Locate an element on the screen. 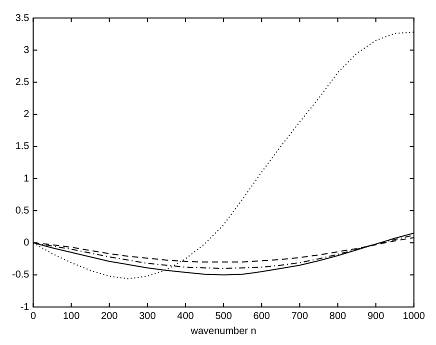 The width and height of the screenshot is (436, 345). y-tick-label: 0.5 is located at coordinates (22, 210).